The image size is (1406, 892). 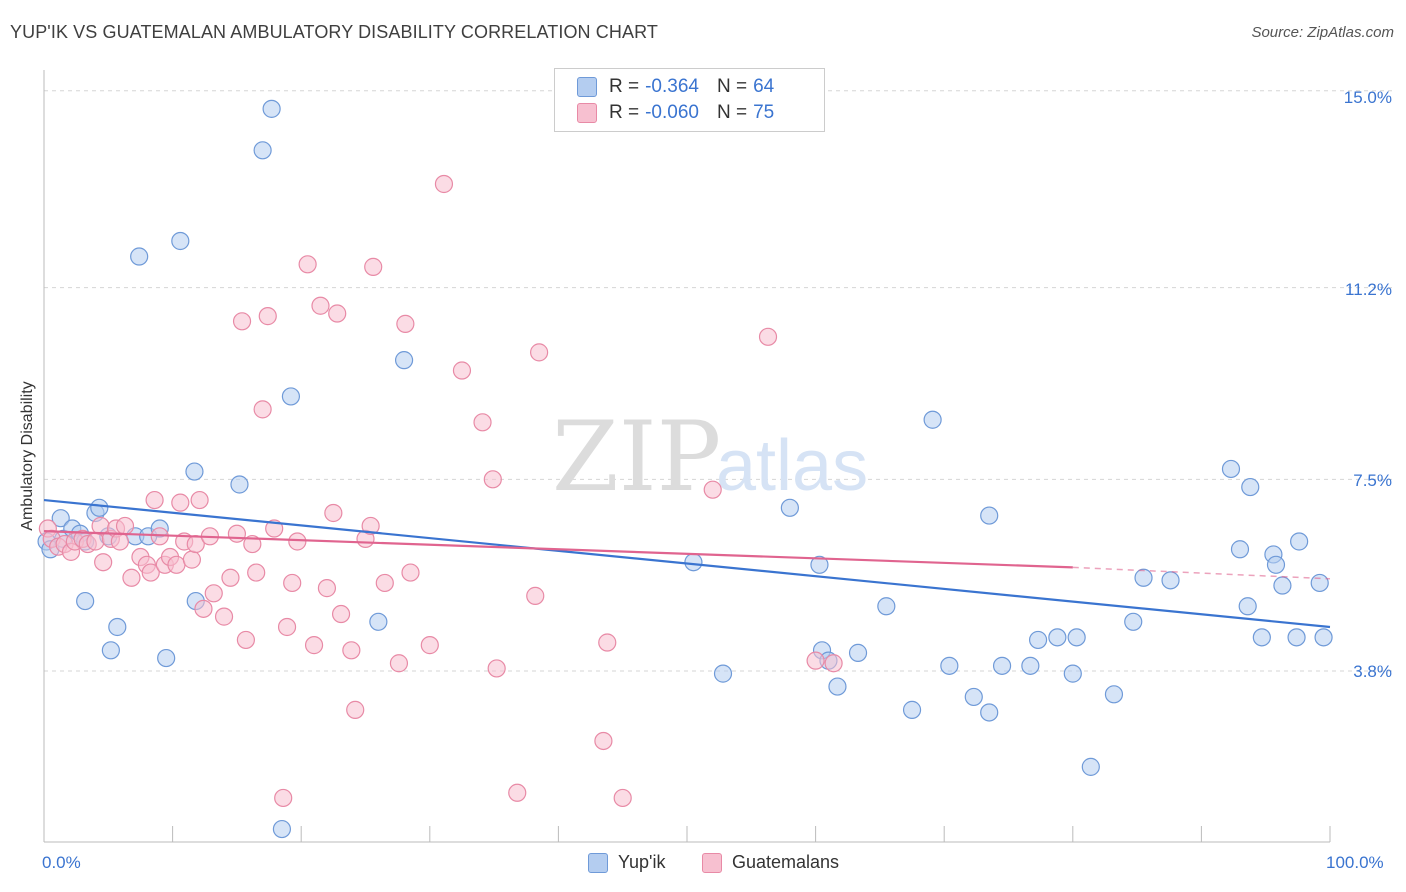 I want to click on legend-r-value: -0.060, so click(x=672, y=112).